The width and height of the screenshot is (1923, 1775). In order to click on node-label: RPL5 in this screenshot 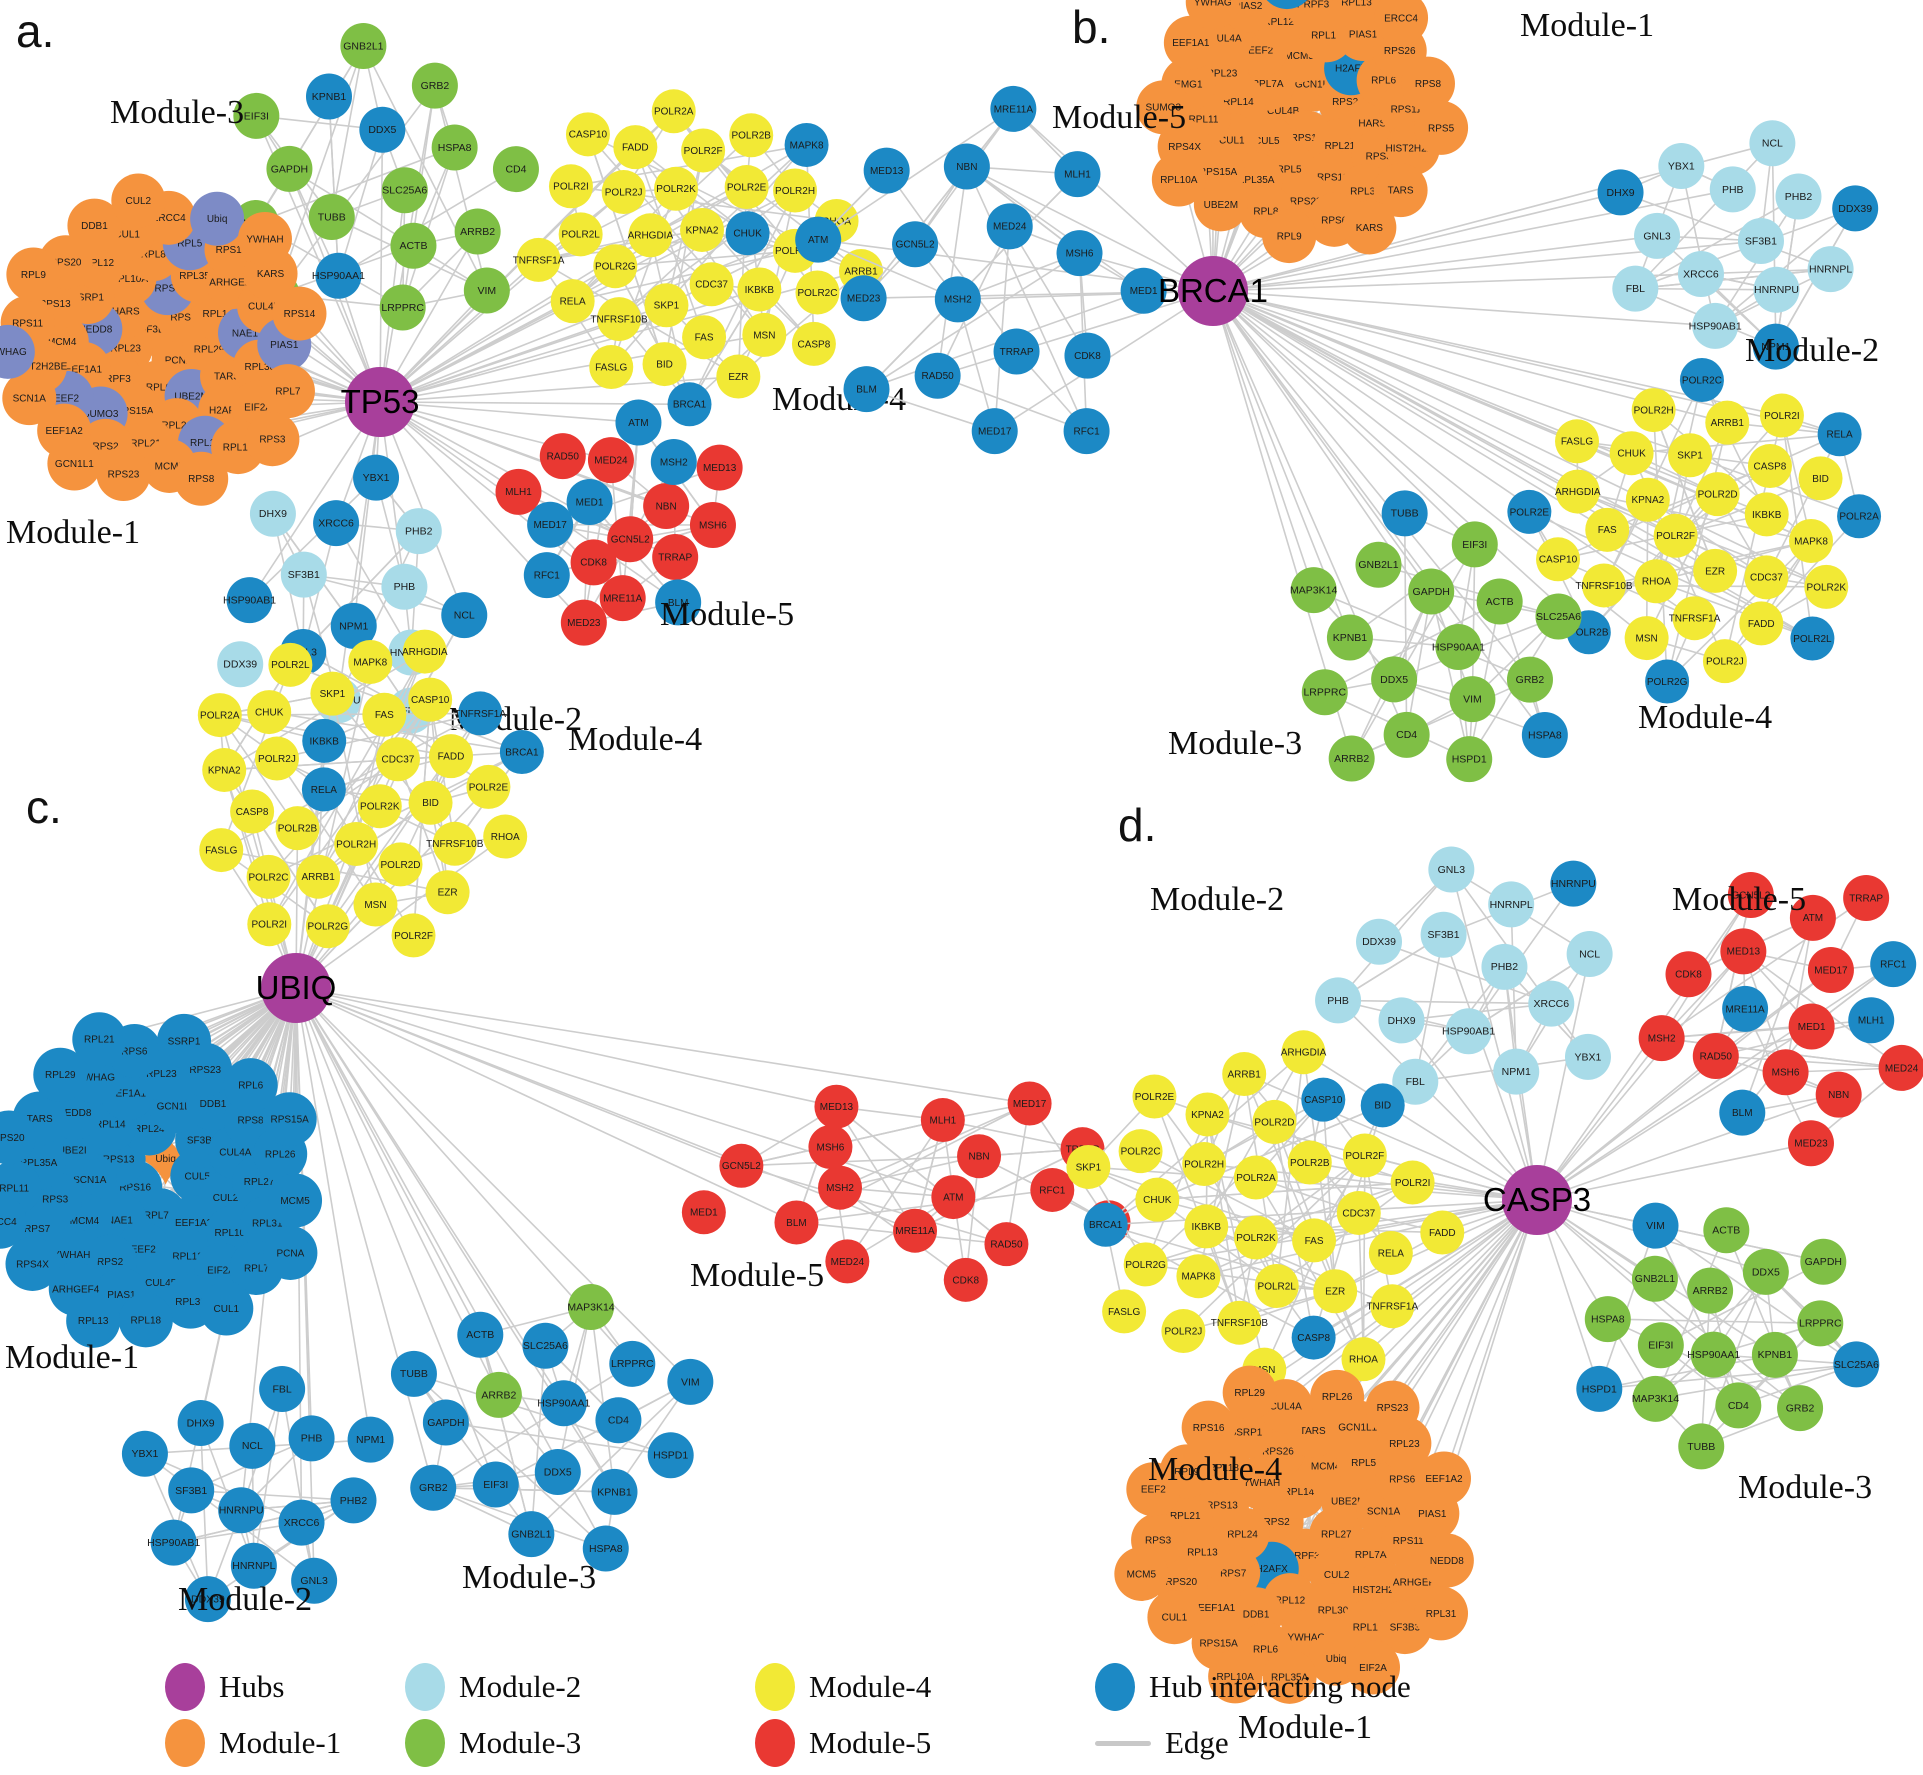, I will do `click(189, 244)`.